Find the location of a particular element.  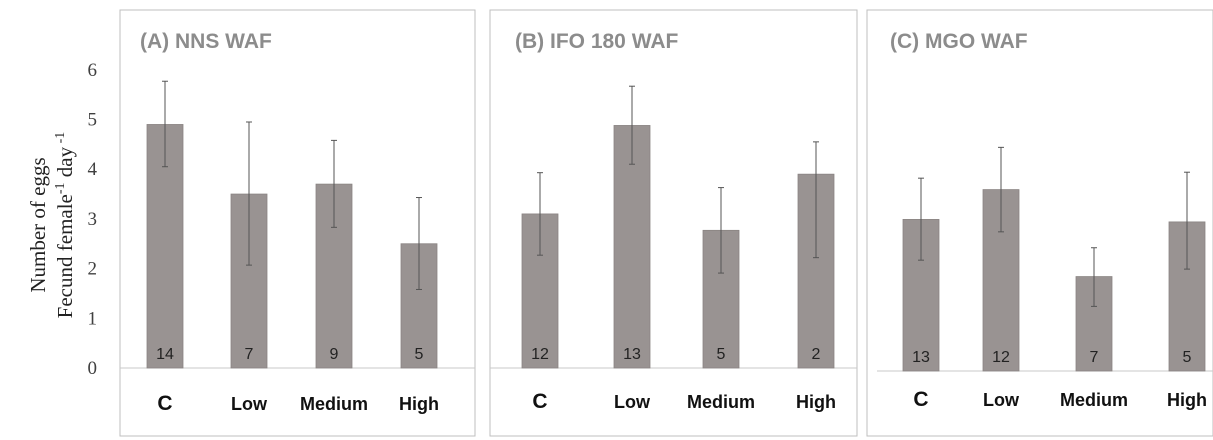

bar is located at coordinates (632, 247).